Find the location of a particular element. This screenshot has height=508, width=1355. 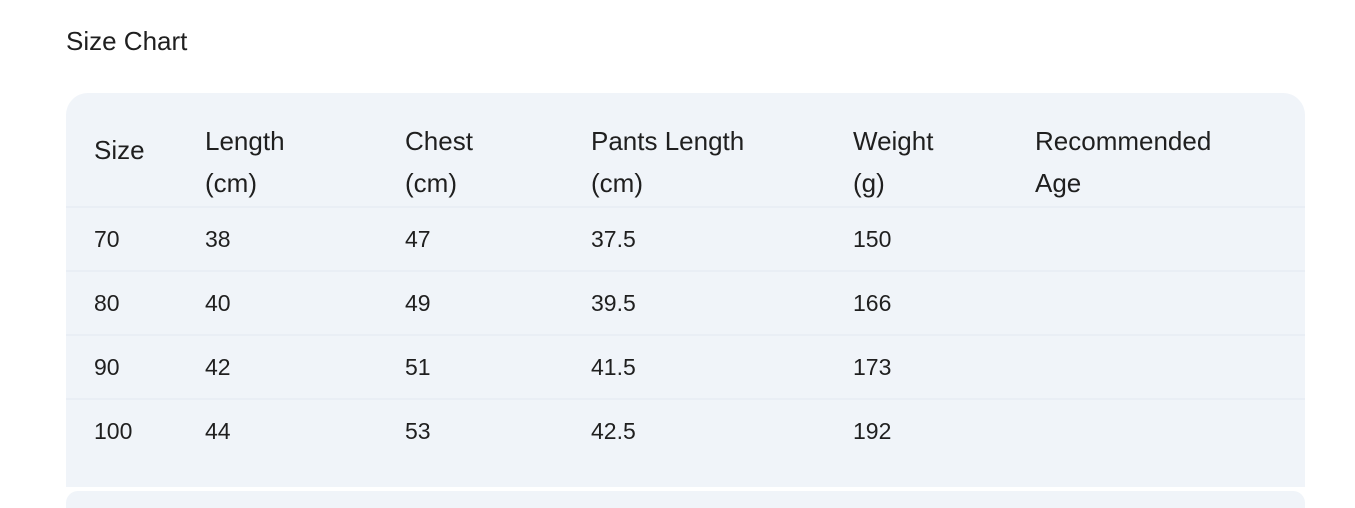

header-weight: Weight (g) is located at coordinates (916, 150).